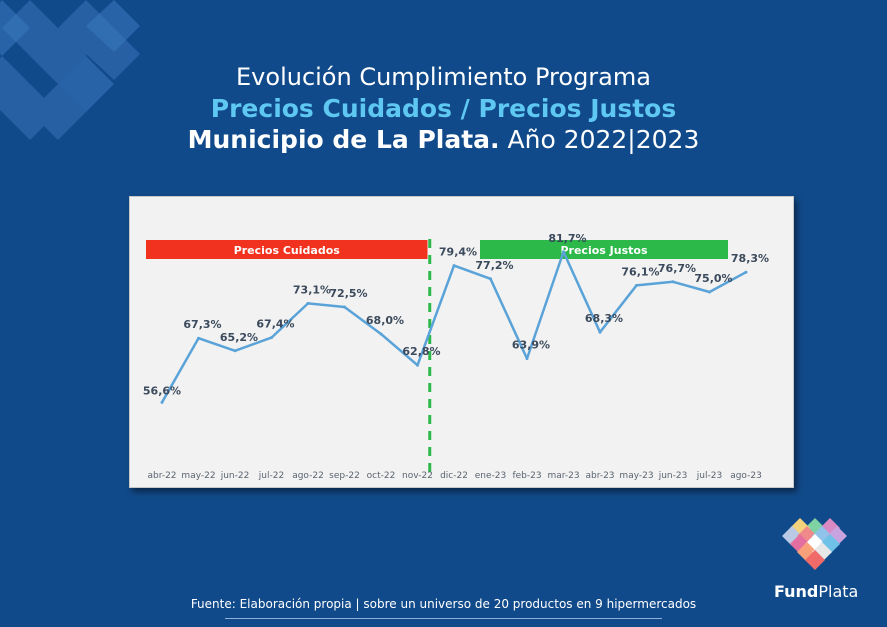 This screenshot has height=627, width=887. What do you see at coordinates (417, 476) in the screenshot?
I see `x-tick-label: nov-22` at bounding box center [417, 476].